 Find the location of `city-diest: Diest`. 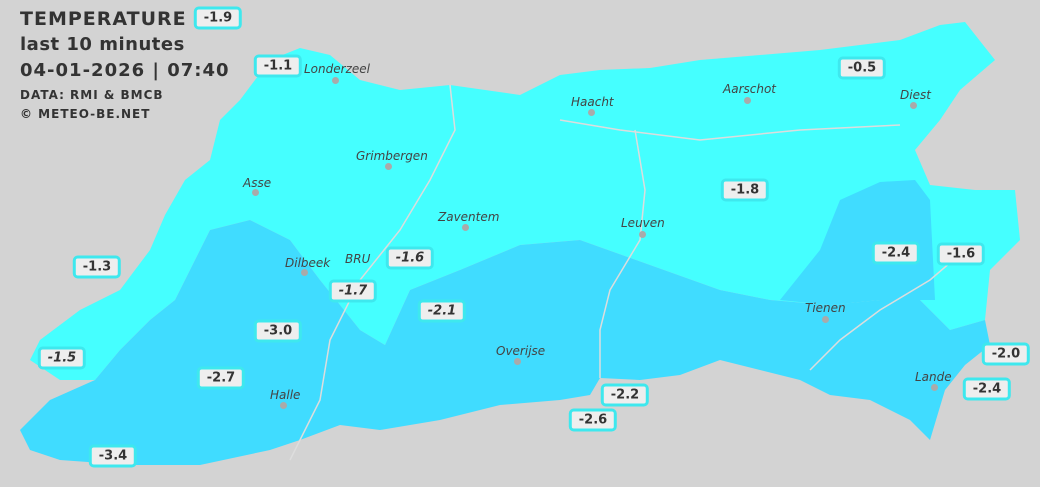

city-diest: Diest is located at coordinates (915, 95).